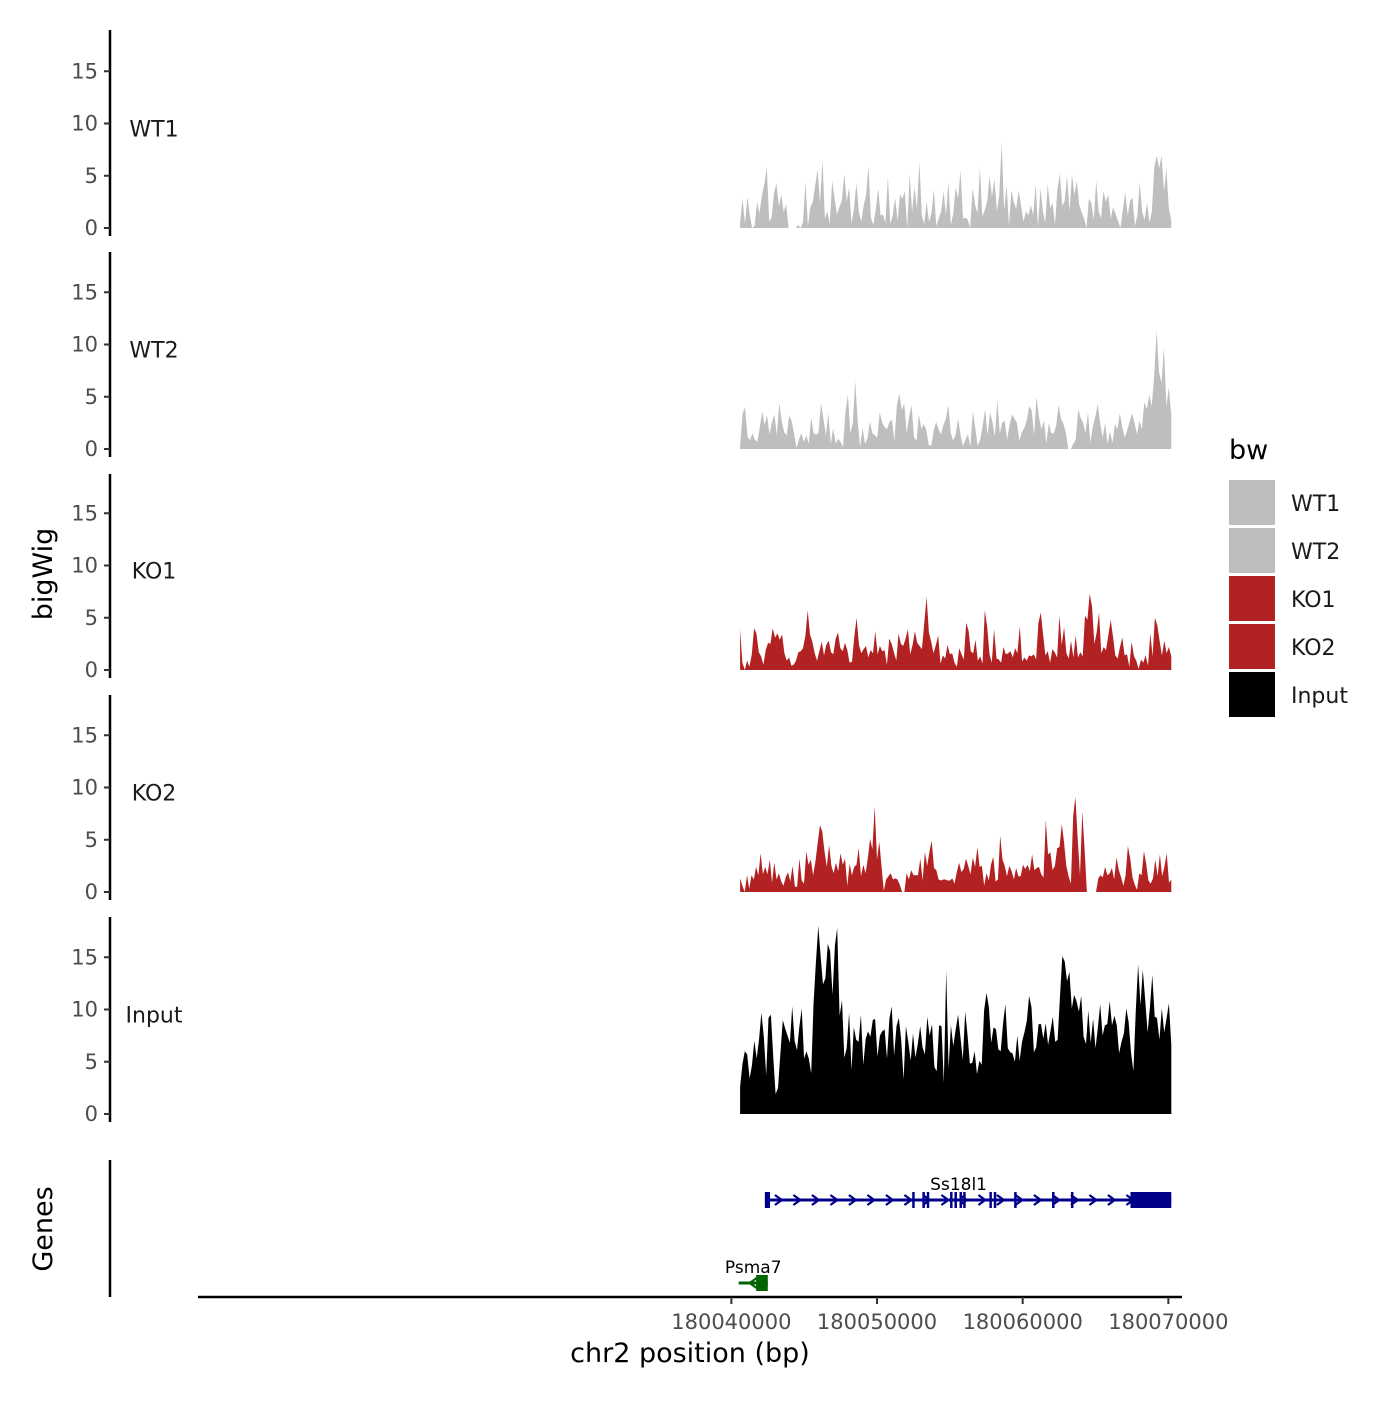 The height and width of the screenshot is (1404, 1400). Describe the element at coordinates (1315, 552) in the screenshot. I see `legend-label: WT2` at that location.